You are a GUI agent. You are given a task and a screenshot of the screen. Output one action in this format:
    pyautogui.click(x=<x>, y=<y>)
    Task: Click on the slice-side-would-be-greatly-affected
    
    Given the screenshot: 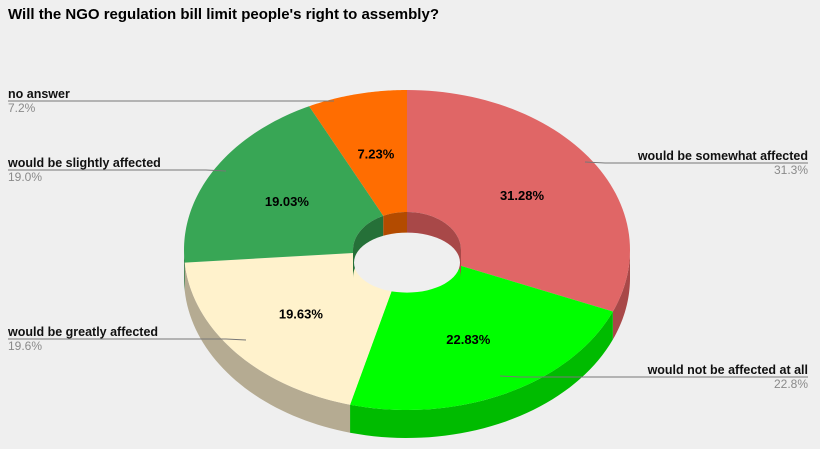 What is the action you would take?
    pyautogui.click(x=267, y=347)
    